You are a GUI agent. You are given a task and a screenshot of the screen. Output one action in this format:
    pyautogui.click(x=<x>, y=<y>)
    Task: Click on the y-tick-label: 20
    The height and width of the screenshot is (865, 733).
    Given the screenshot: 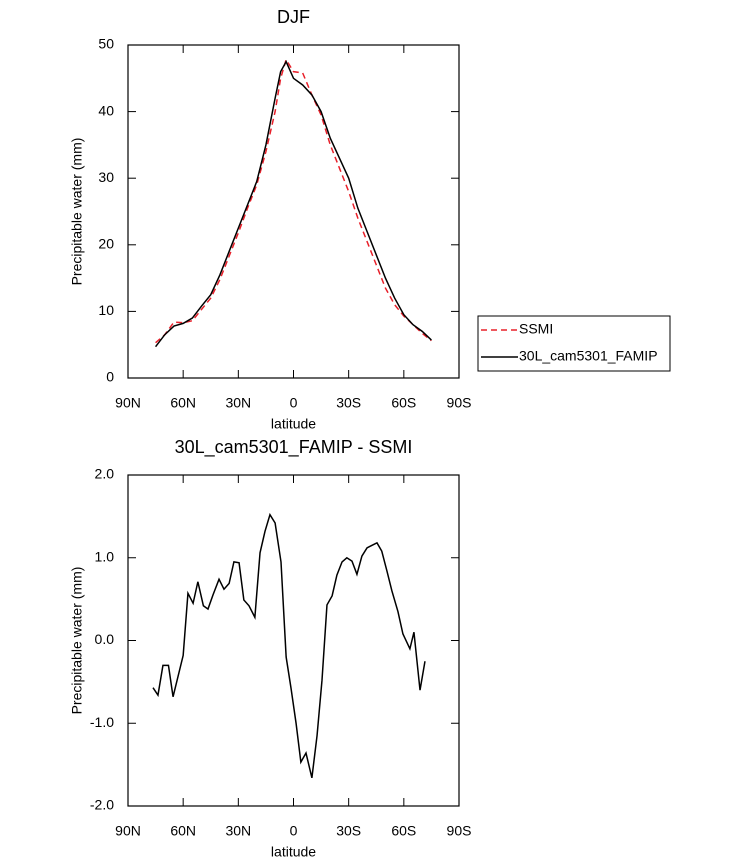 What is the action you would take?
    pyautogui.click(x=106, y=244)
    